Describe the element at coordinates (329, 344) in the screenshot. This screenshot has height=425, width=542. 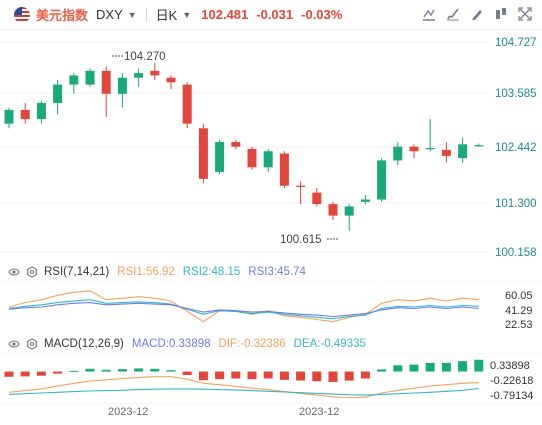
I see `dea-value: DEA:-0.49335` at that location.